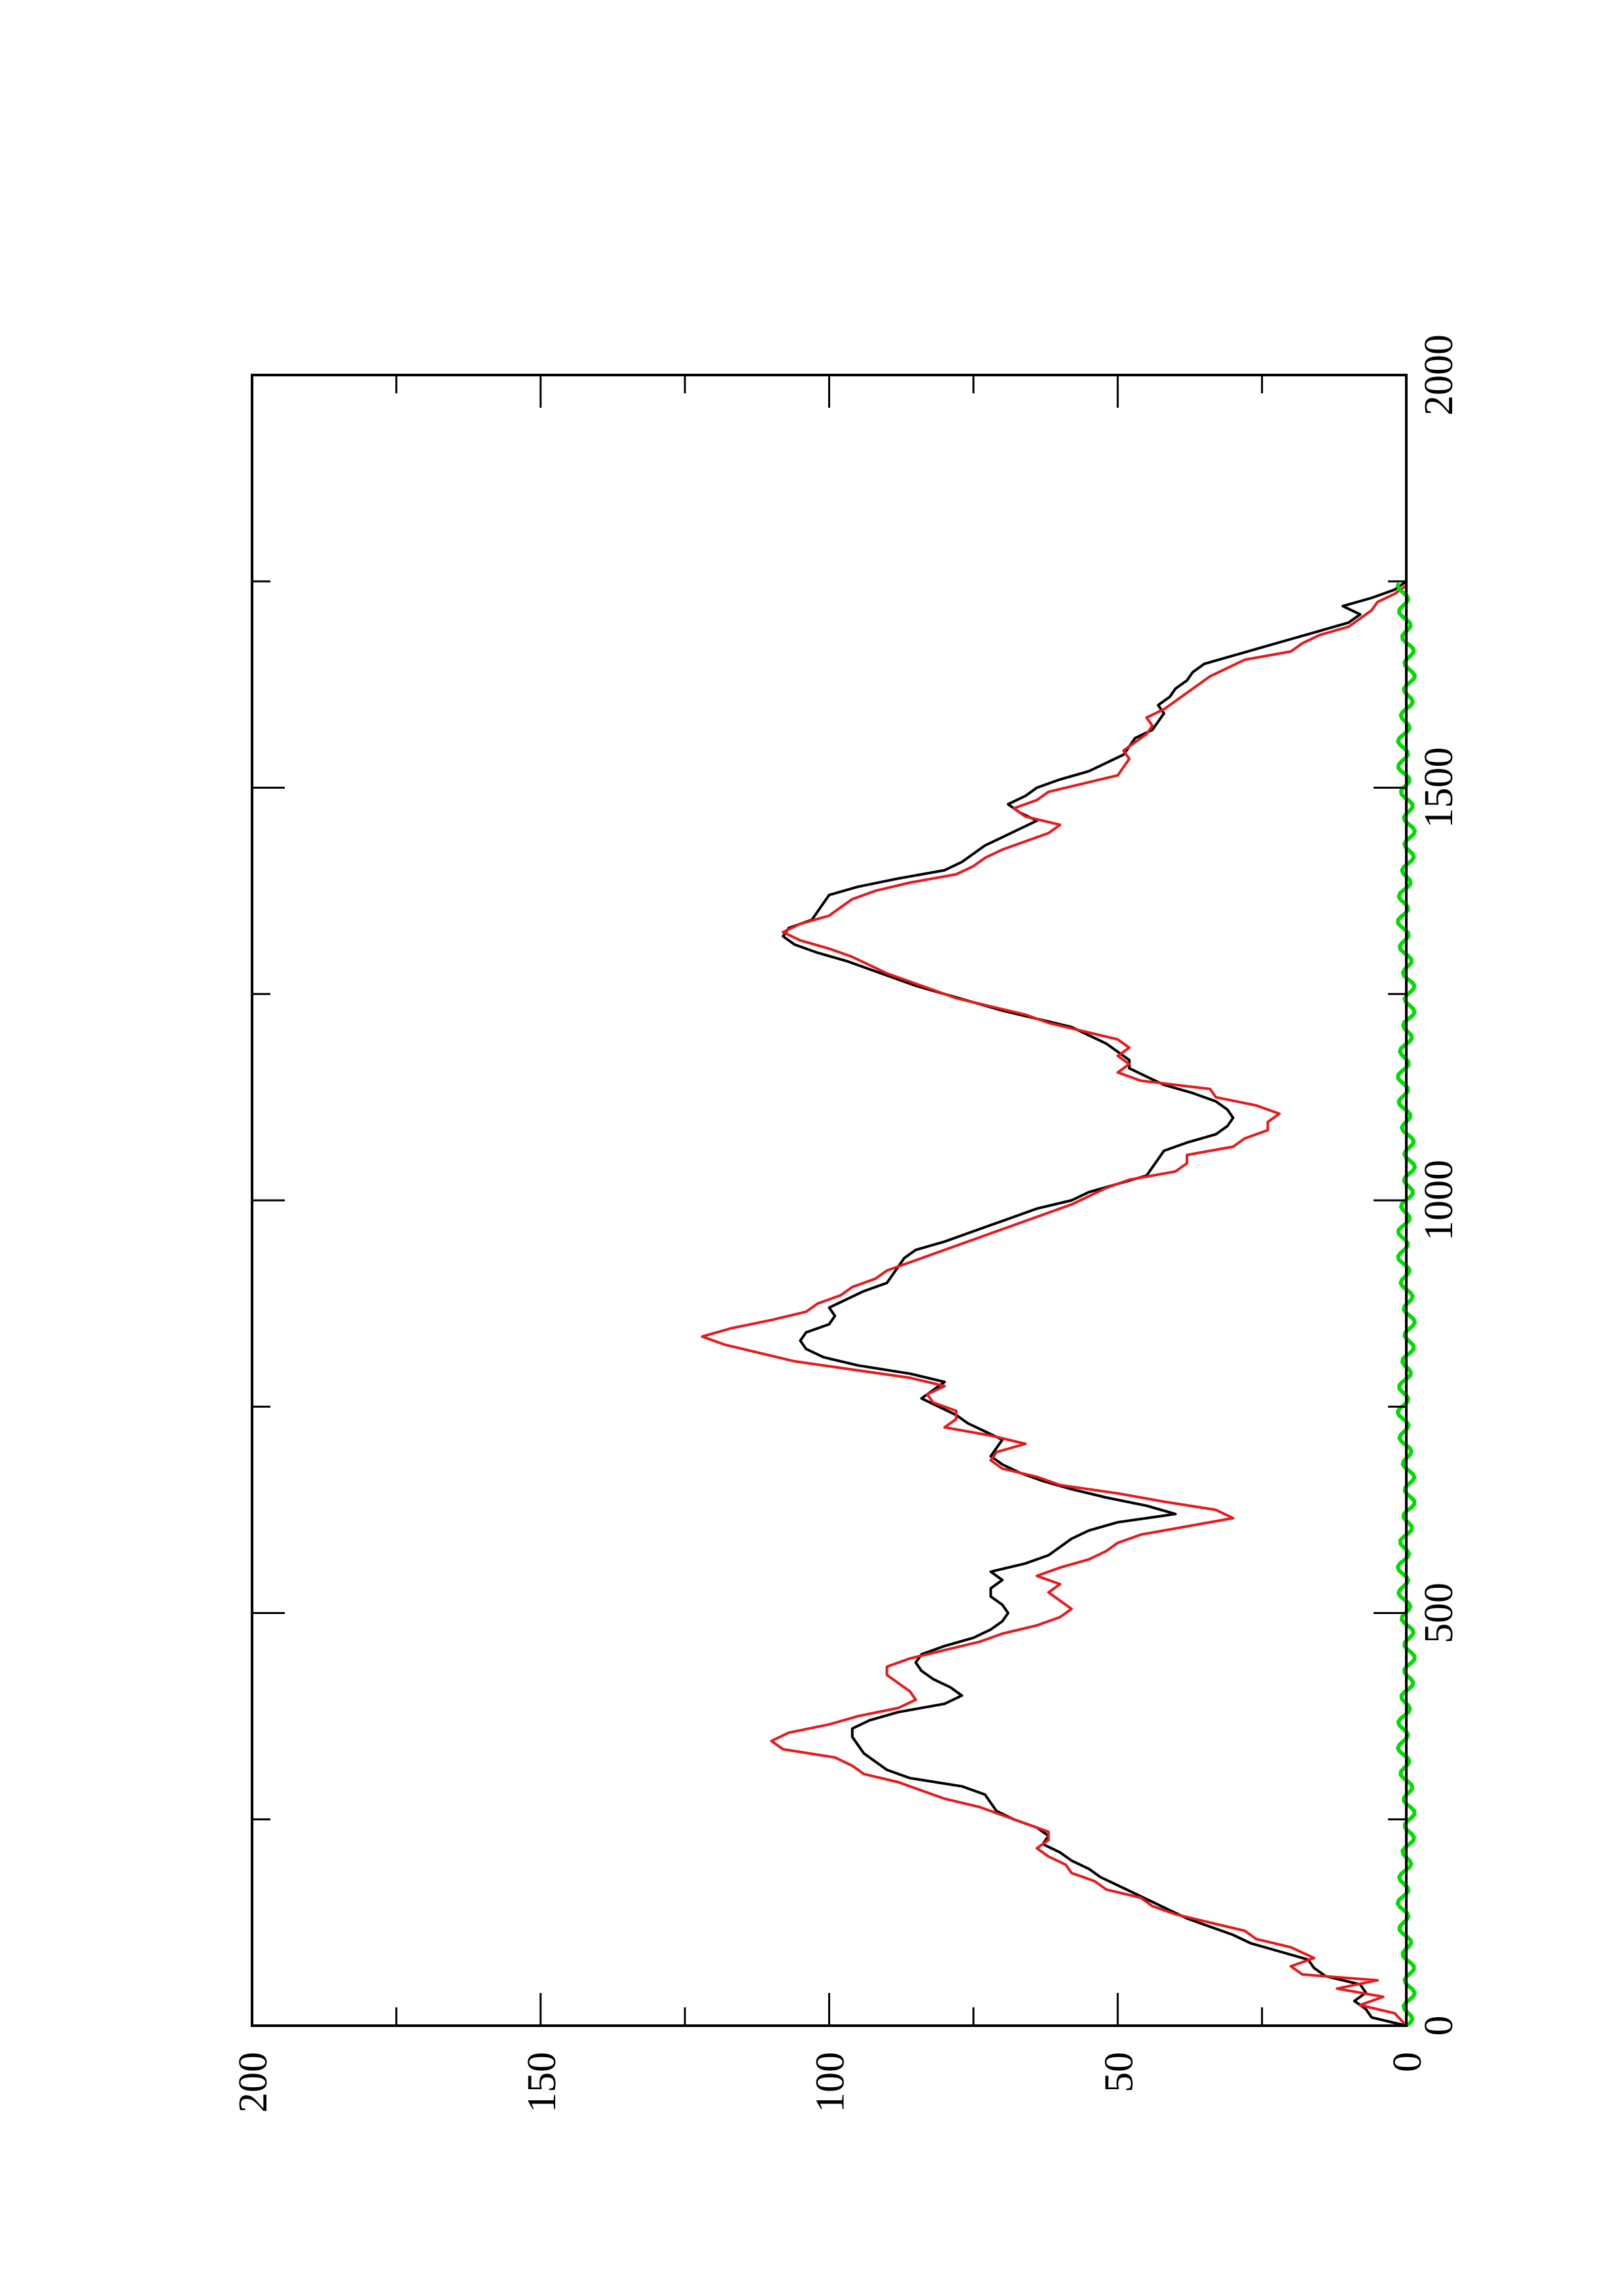 Image resolution: width=1623 pixels, height=2296 pixels. I want to click on y-tick-label: 200, so click(253, 2082).